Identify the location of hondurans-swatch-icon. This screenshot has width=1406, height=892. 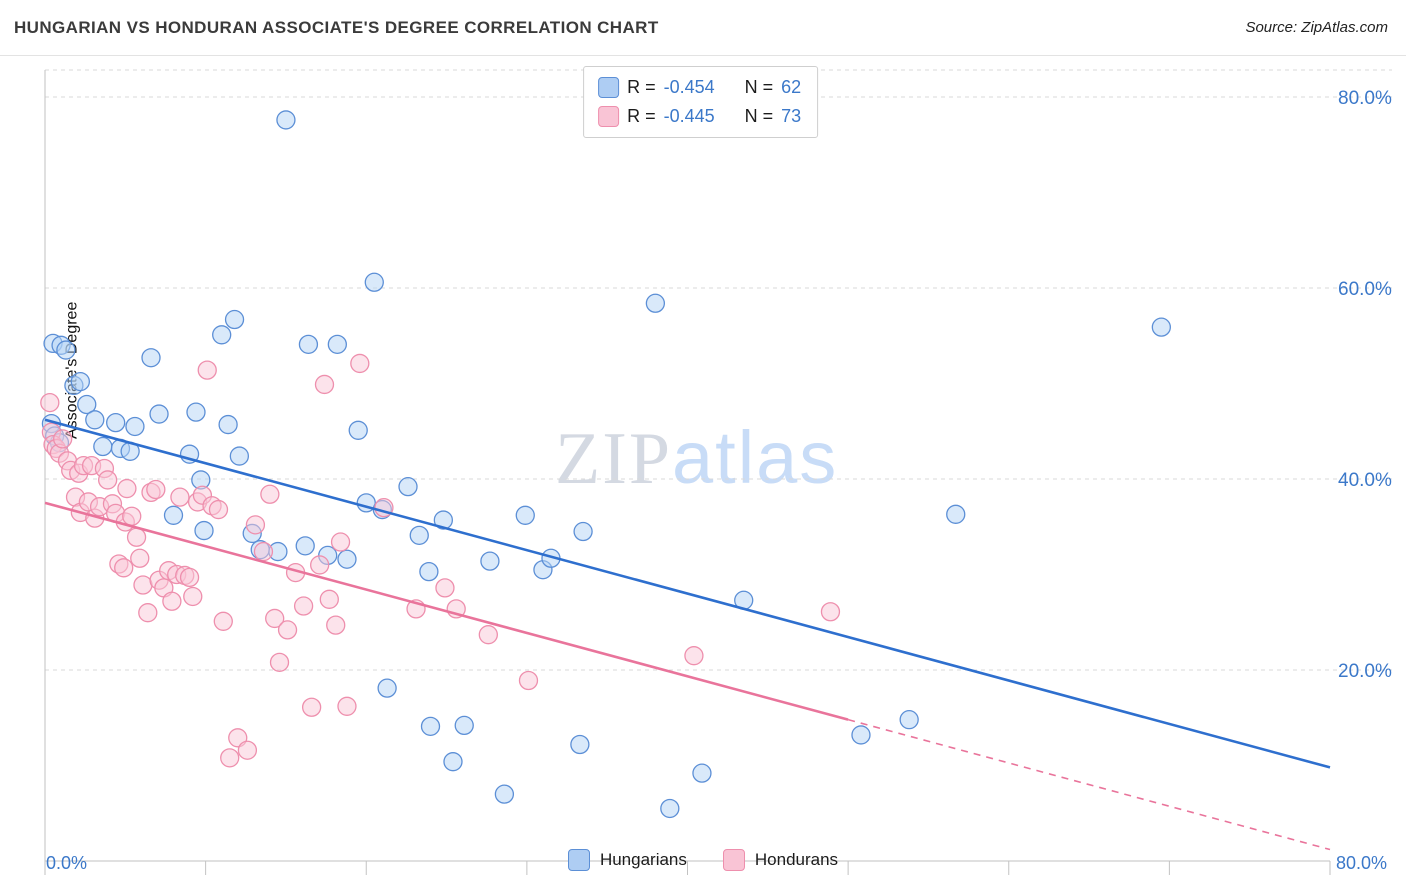
(609, 116).